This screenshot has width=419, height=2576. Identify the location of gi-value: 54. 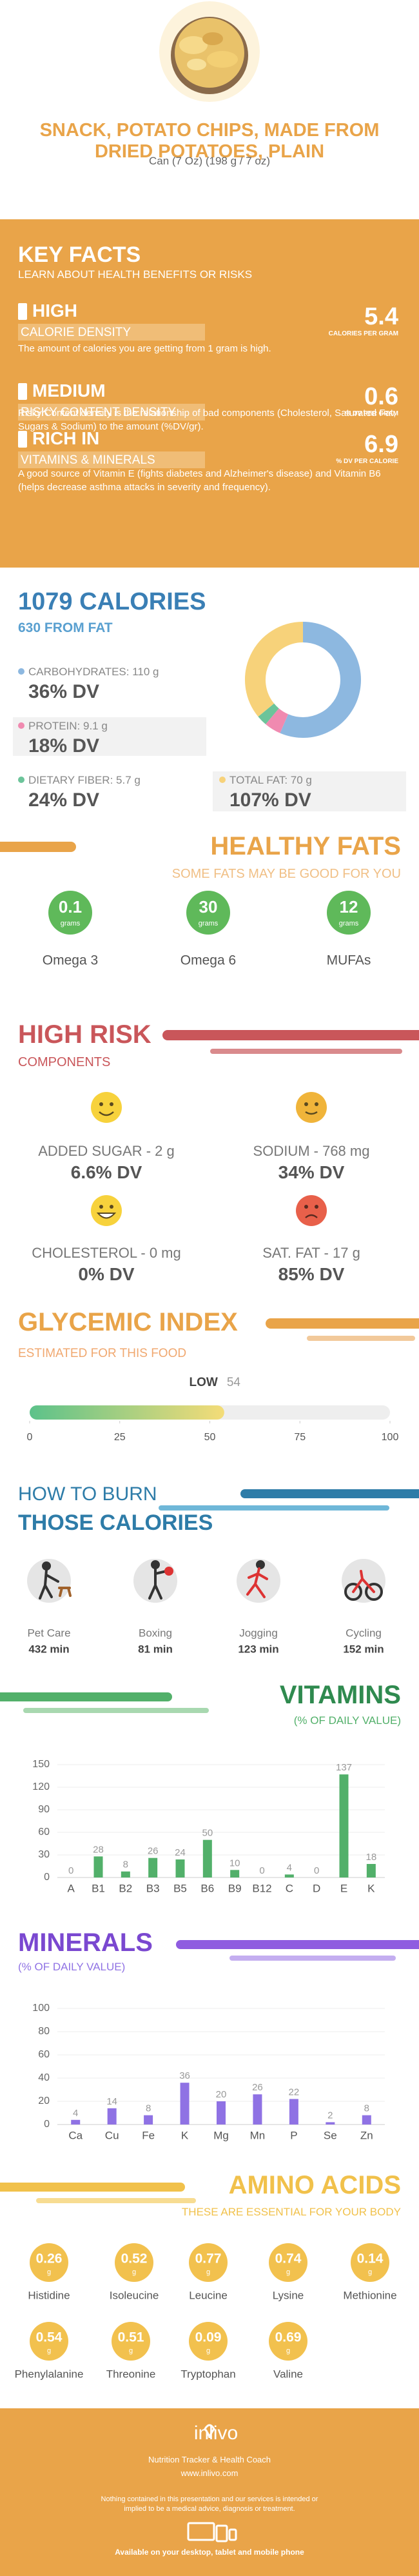
(234, 1382).